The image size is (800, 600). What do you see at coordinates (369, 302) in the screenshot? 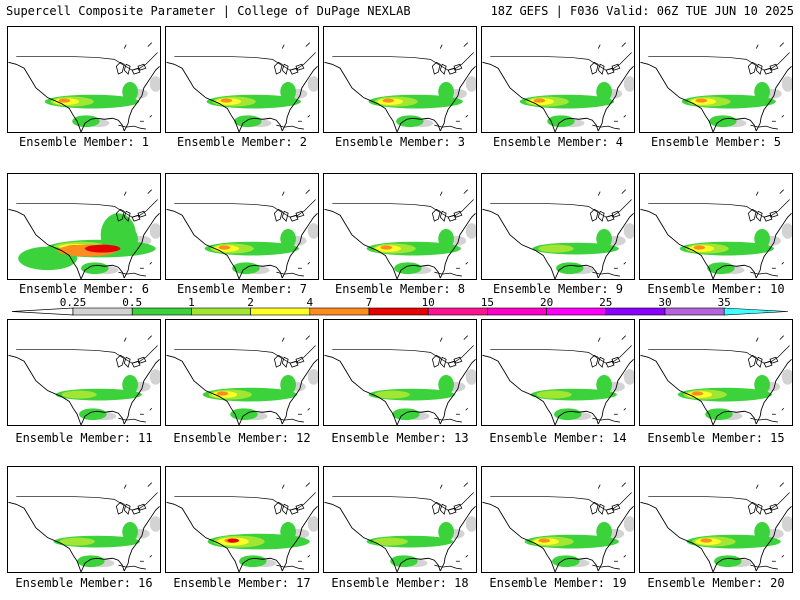
I see `colorbar-tick-label: 7` at bounding box center [369, 302].